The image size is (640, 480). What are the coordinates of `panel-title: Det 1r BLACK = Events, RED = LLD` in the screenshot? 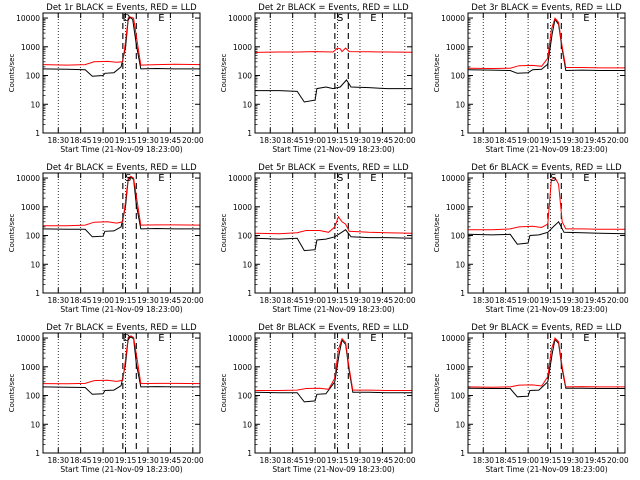 It's located at (121, 8).